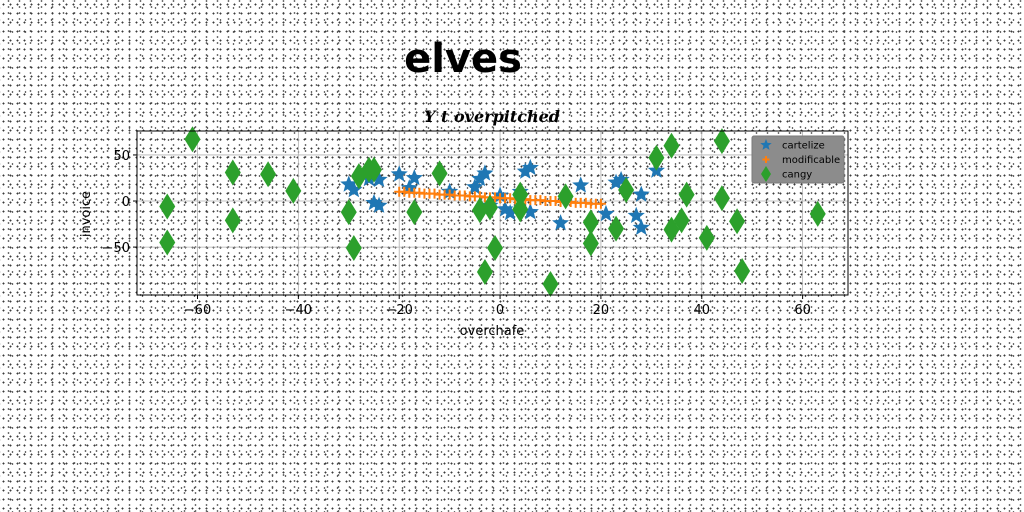 The width and height of the screenshot is (1024, 512). What do you see at coordinates (121, 156) in the screenshot?
I see `y-tick-label: 50` at bounding box center [121, 156].